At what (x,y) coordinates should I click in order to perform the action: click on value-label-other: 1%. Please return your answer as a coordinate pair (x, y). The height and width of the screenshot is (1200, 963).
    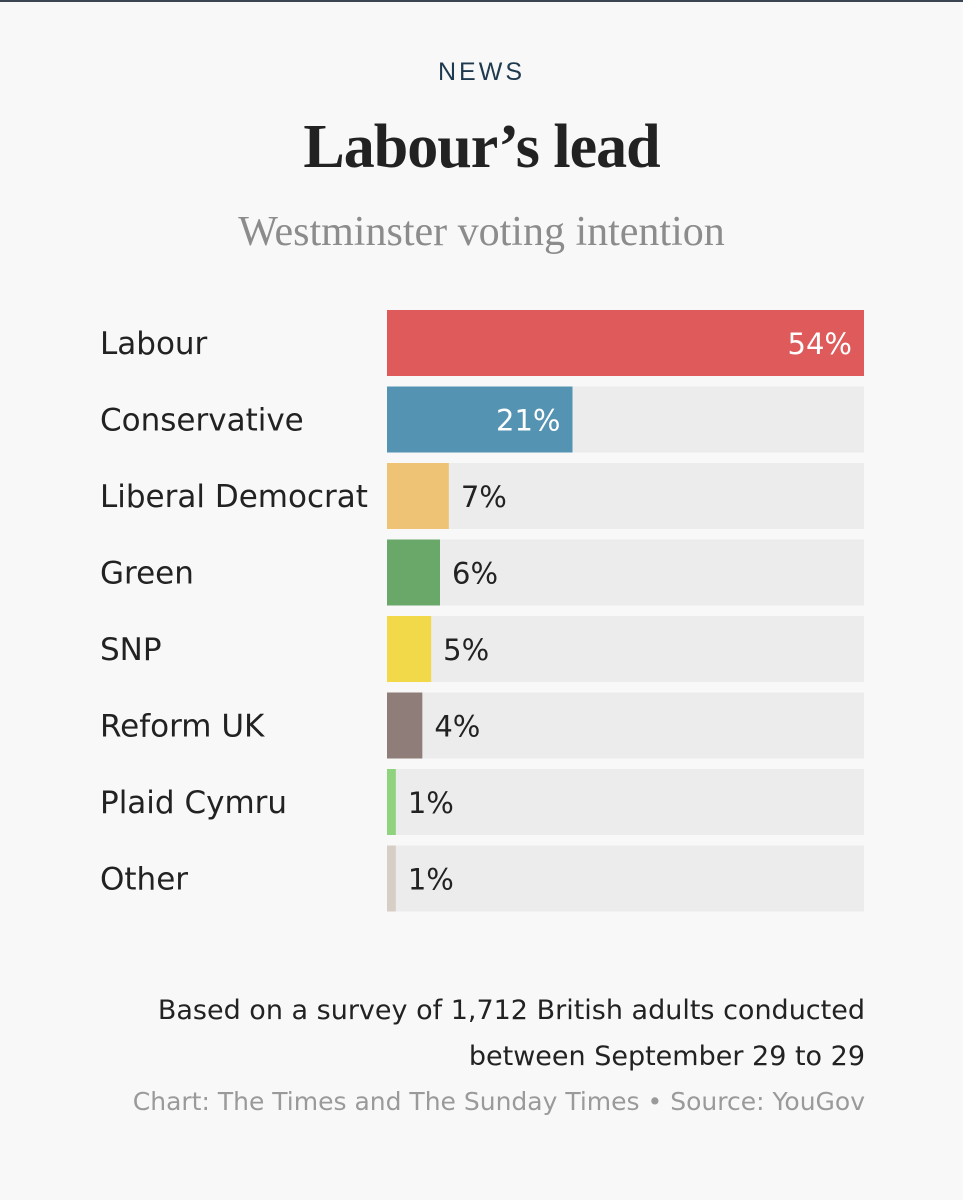
    Looking at the image, I should click on (431, 880).